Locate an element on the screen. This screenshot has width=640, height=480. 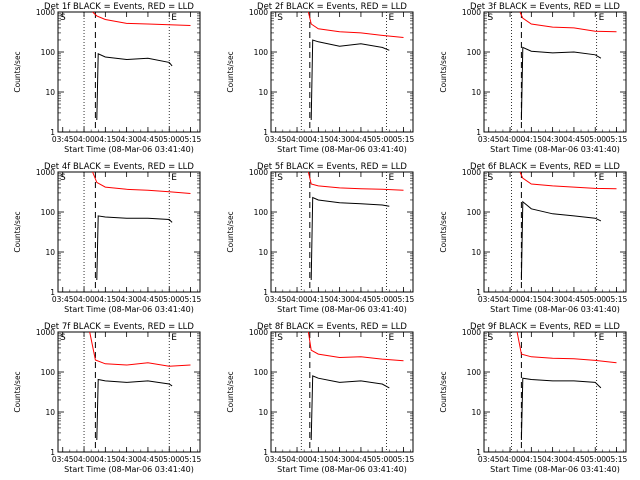
chart-title: Det 6f BLACK = Events, RED = LLD is located at coordinates (545, 167).